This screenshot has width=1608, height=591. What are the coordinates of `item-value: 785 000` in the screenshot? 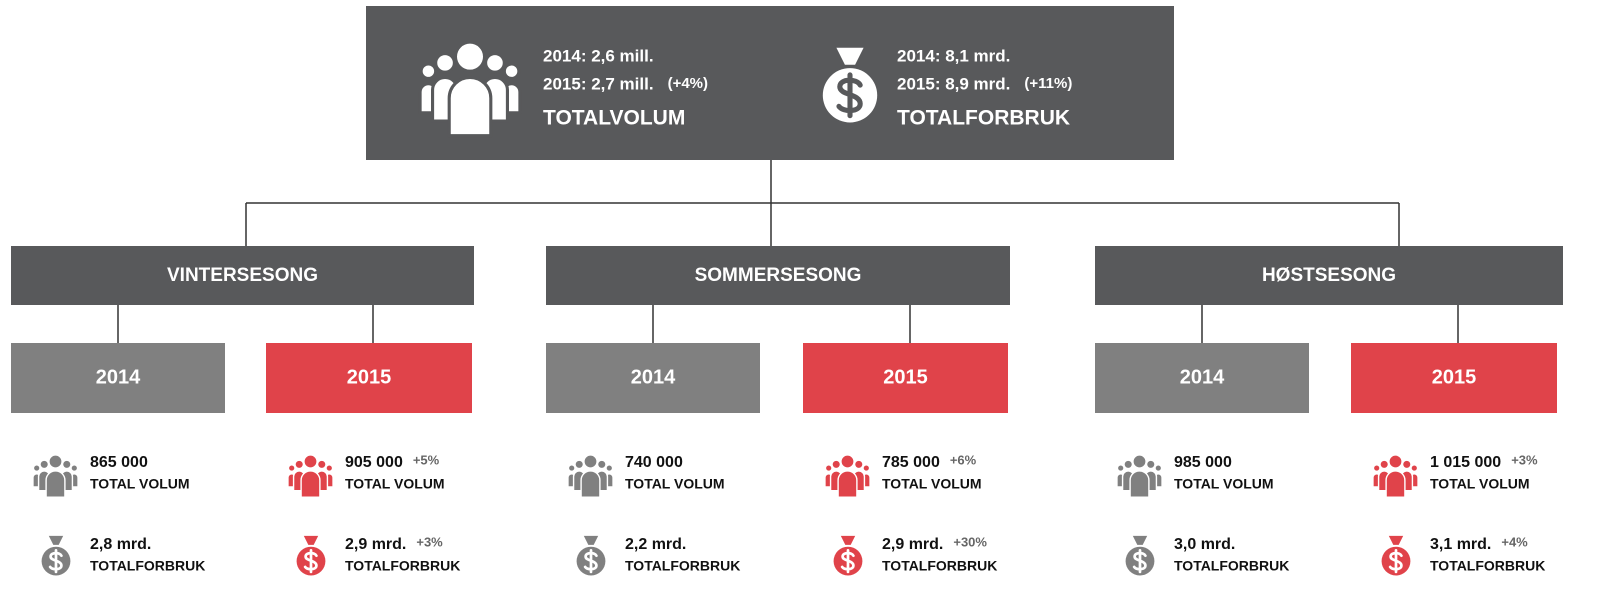 It's located at (911, 462).